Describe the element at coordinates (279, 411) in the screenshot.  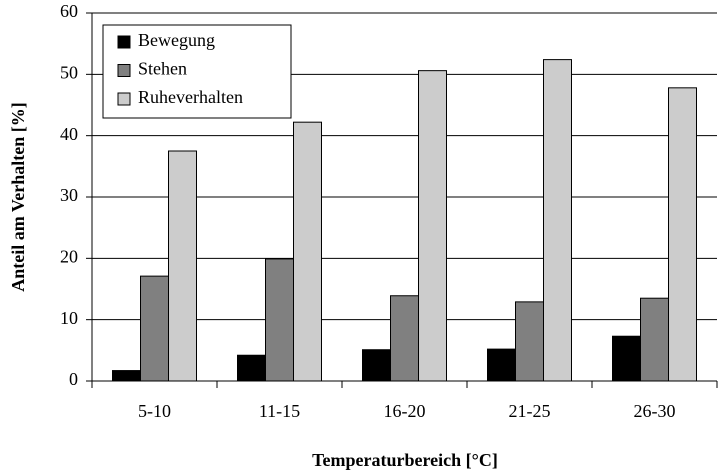
I see `x-tick-label: 11-15` at that location.